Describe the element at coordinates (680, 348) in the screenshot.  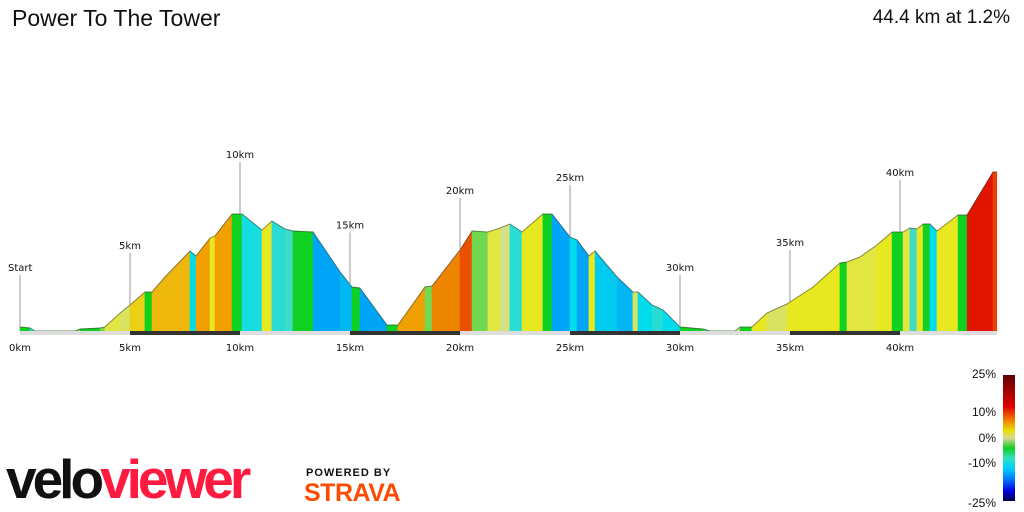
I see `x-tick-label: 30km` at that location.